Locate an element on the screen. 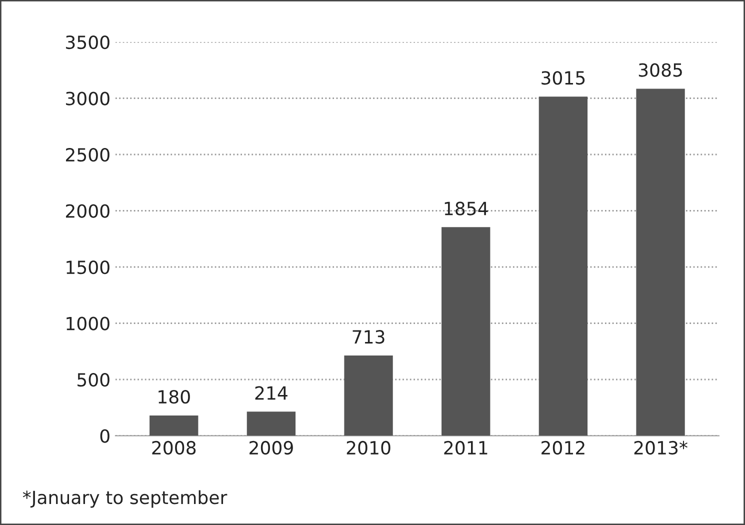  x-tick-label: 2013* is located at coordinates (661, 447).